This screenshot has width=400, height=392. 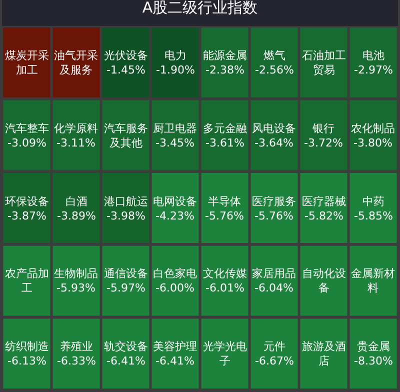 What do you see at coordinates (274, 128) in the screenshot?
I see `category-label: 风电设备` at bounding box center [274, 128].